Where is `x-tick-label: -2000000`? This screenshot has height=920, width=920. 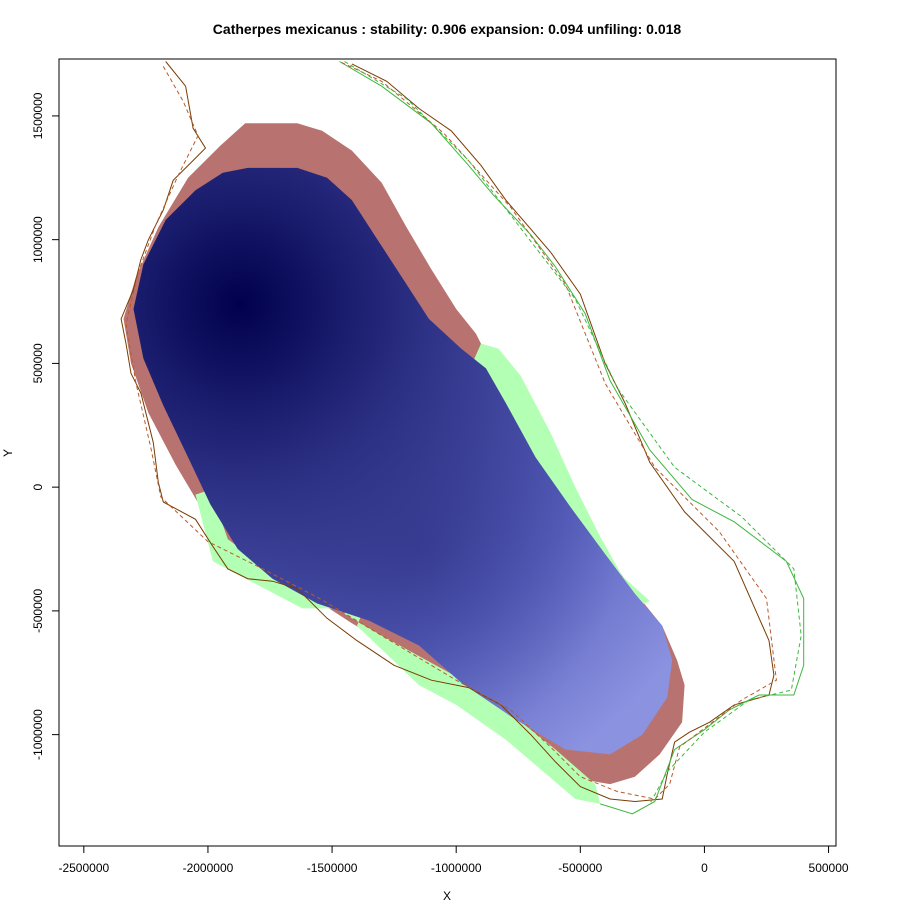
x-tick-label: -2000000 is located at coordinates (208, 868).